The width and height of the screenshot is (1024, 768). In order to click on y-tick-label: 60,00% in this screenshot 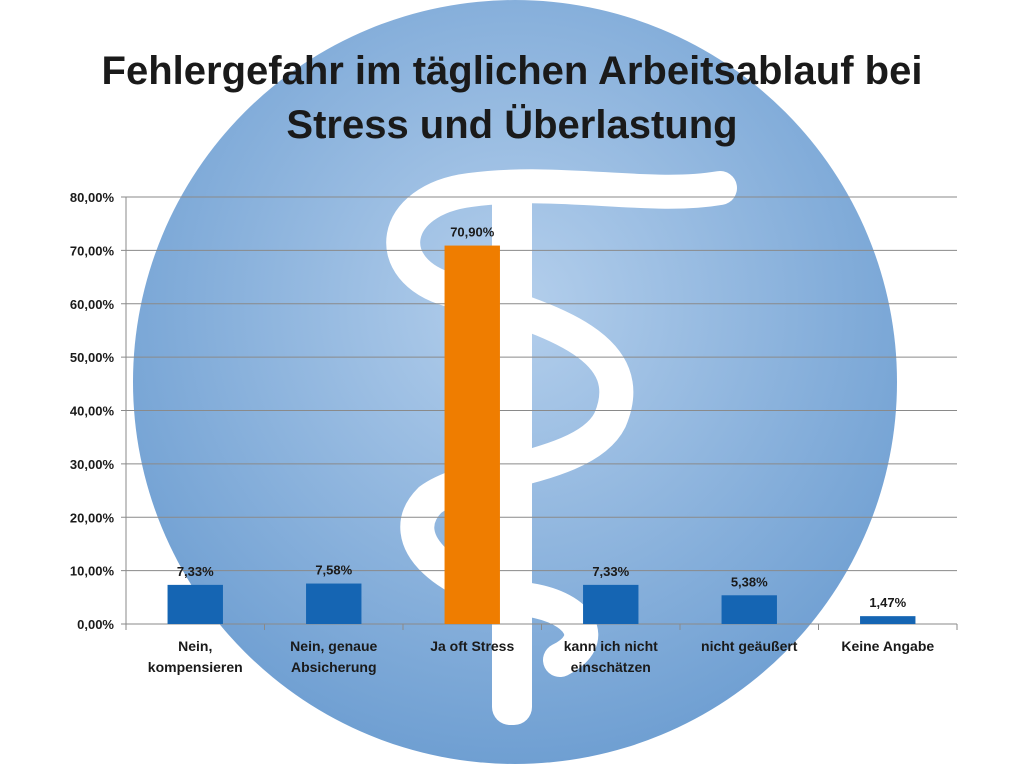, I will do `click(92, 304)`.